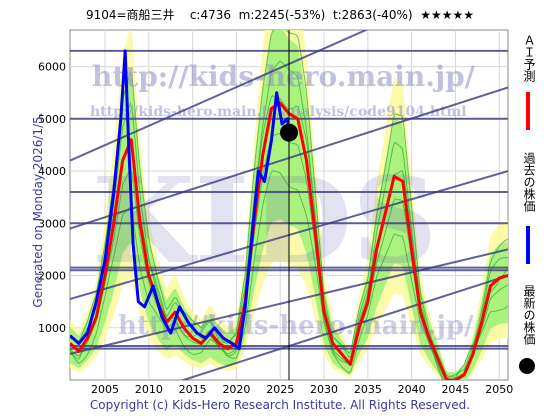 This screenshot has width=560, height=420. What do you see at coordinates (527, 366) in the screenshot?
I see `legend-latest-dot` at bounding box center [527, 366].